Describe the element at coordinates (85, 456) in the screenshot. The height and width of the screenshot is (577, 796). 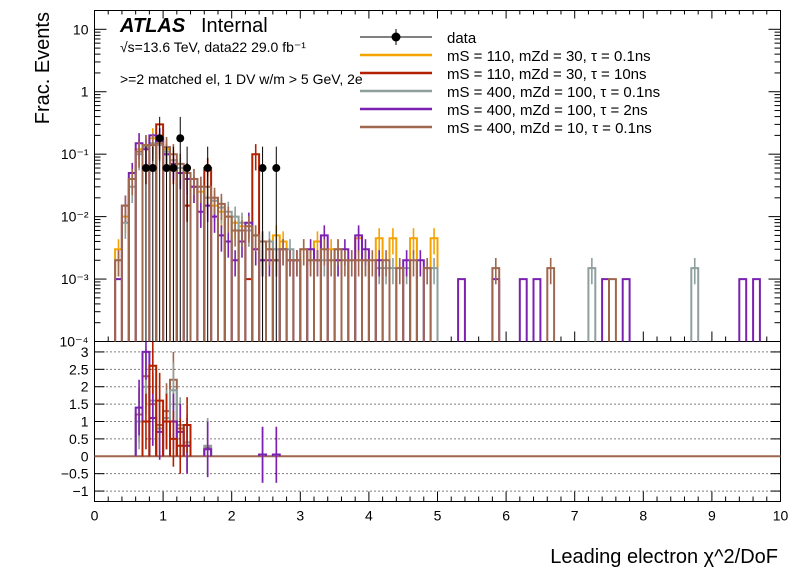
I see `bottom-y-tick-label: 0` at that location.